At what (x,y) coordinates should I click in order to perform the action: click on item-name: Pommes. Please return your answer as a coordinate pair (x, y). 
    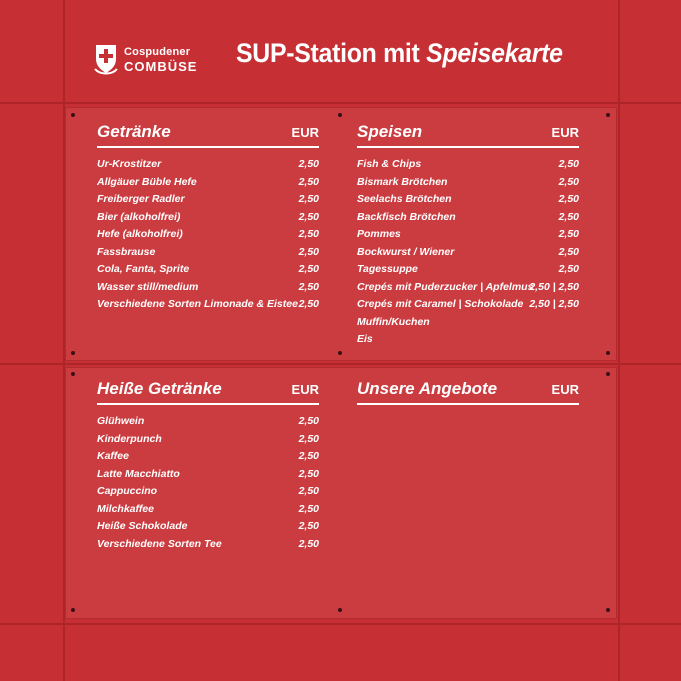
    Looking at the image, I should click on (379, 234).